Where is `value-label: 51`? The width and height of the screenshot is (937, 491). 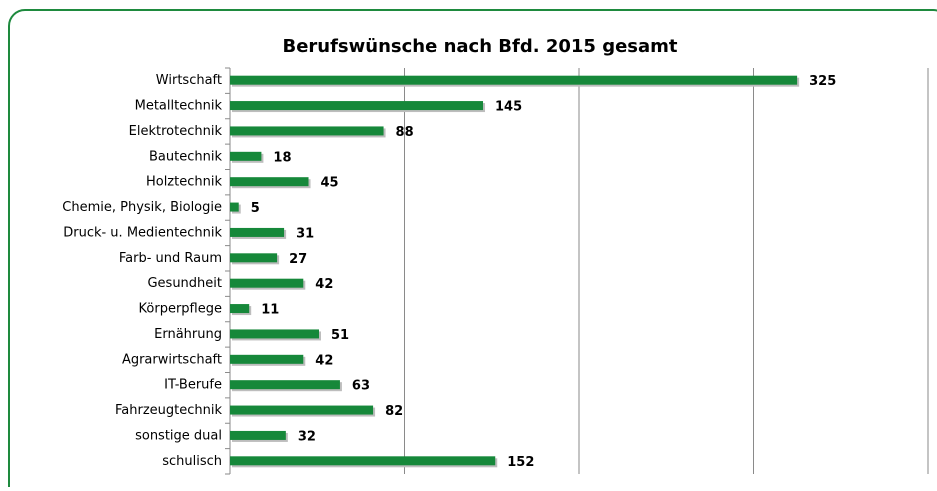 value-label: 51 is located at coordinates (340, 335).